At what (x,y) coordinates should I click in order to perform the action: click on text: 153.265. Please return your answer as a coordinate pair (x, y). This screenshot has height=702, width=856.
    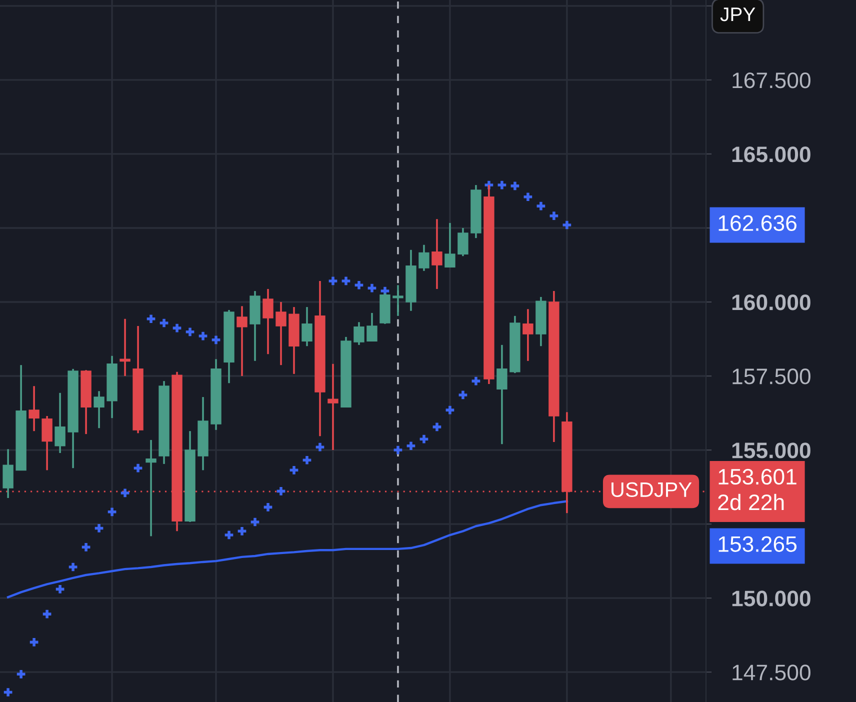
    Looking at the image, I should click on (757, 544).